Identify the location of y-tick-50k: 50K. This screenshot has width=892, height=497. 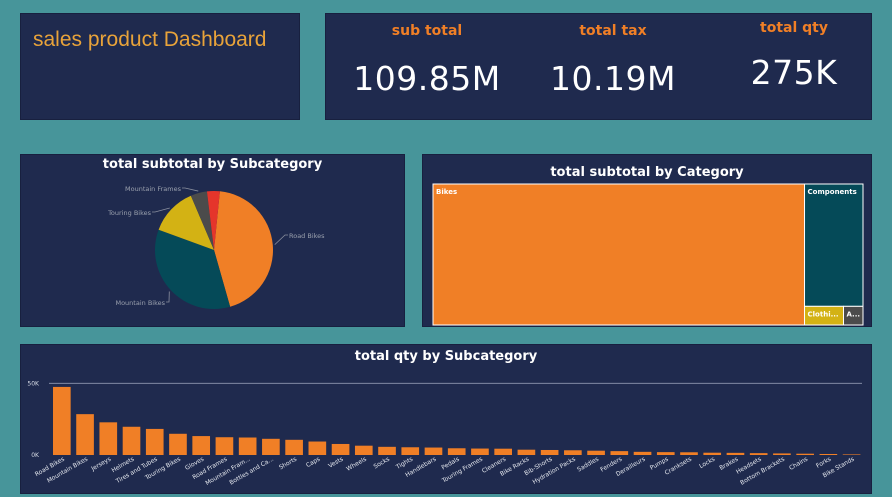
(33, 383).